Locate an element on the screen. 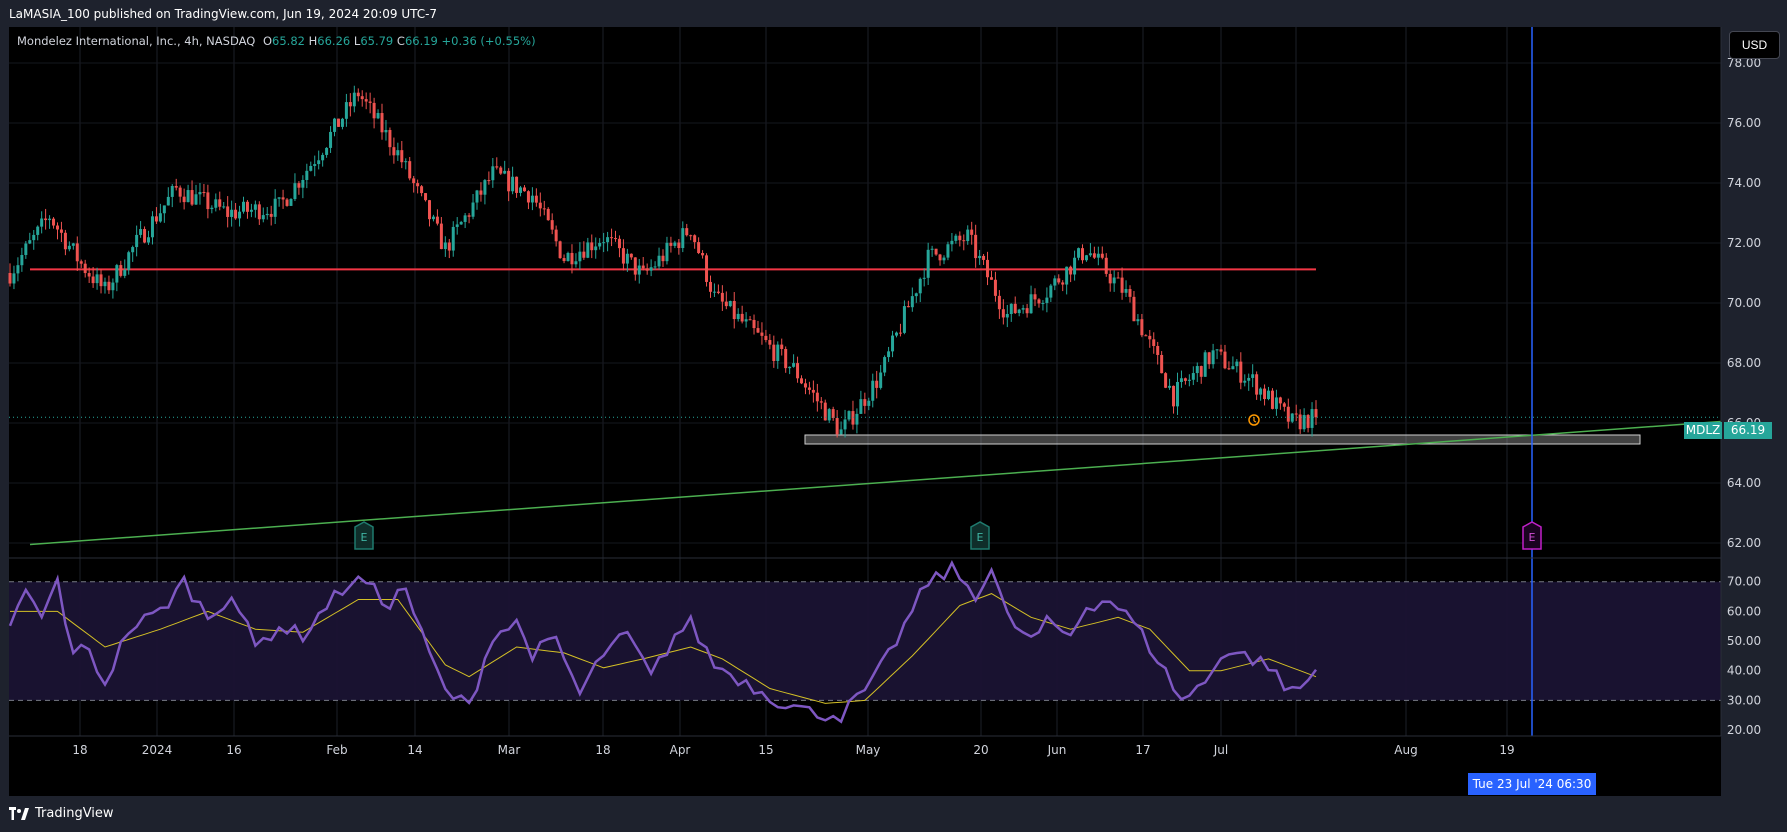 Image resolution: width=1787 pixels, height=832 pixels. rsi-tick-label: 40.00 is located at coordinates (1744, 671).